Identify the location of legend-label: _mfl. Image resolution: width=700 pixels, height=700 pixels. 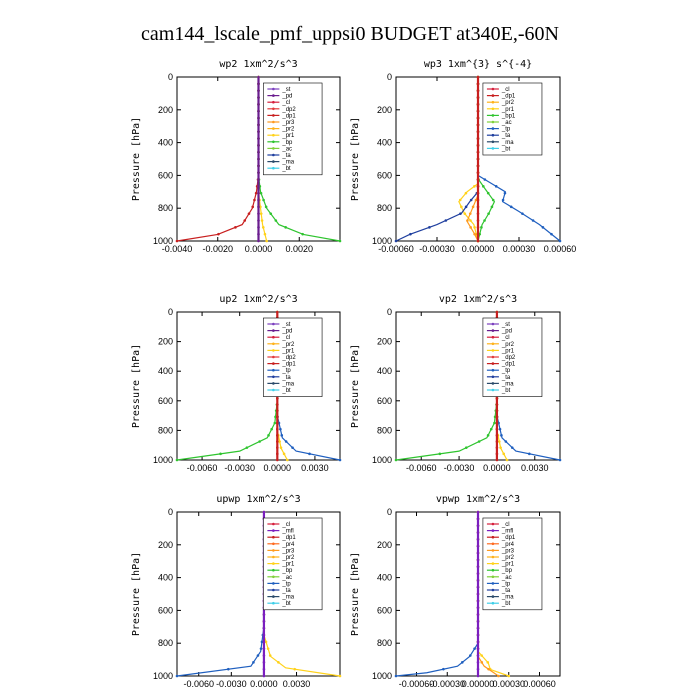
(287, 532).